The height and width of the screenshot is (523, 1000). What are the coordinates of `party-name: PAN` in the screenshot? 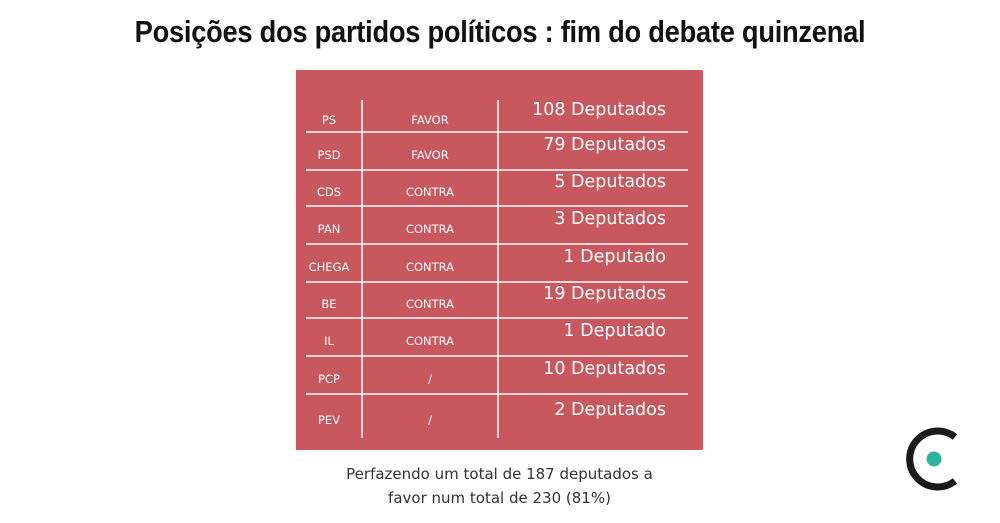 It's located at (329, 229).